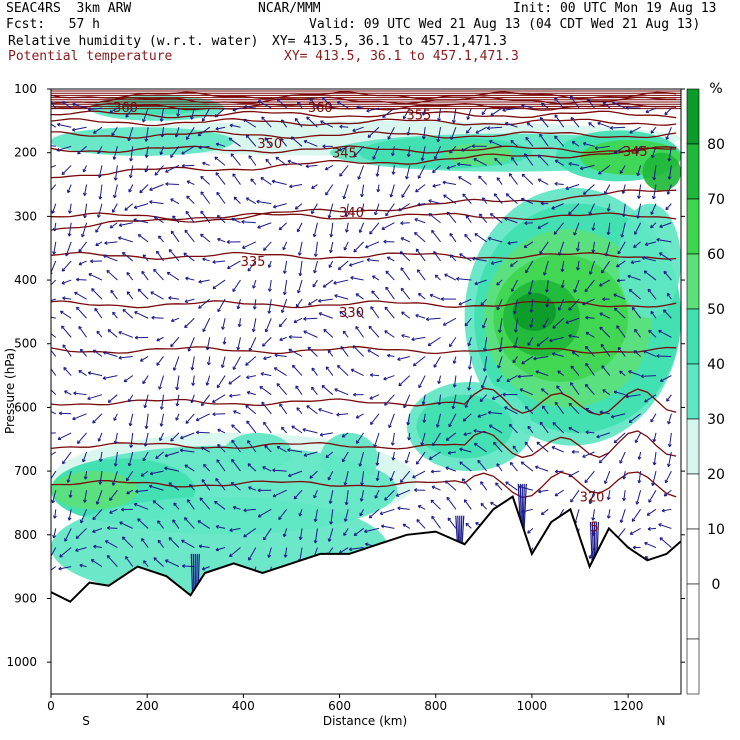  I want to click on colorbar-swatch, so click(693, 116).